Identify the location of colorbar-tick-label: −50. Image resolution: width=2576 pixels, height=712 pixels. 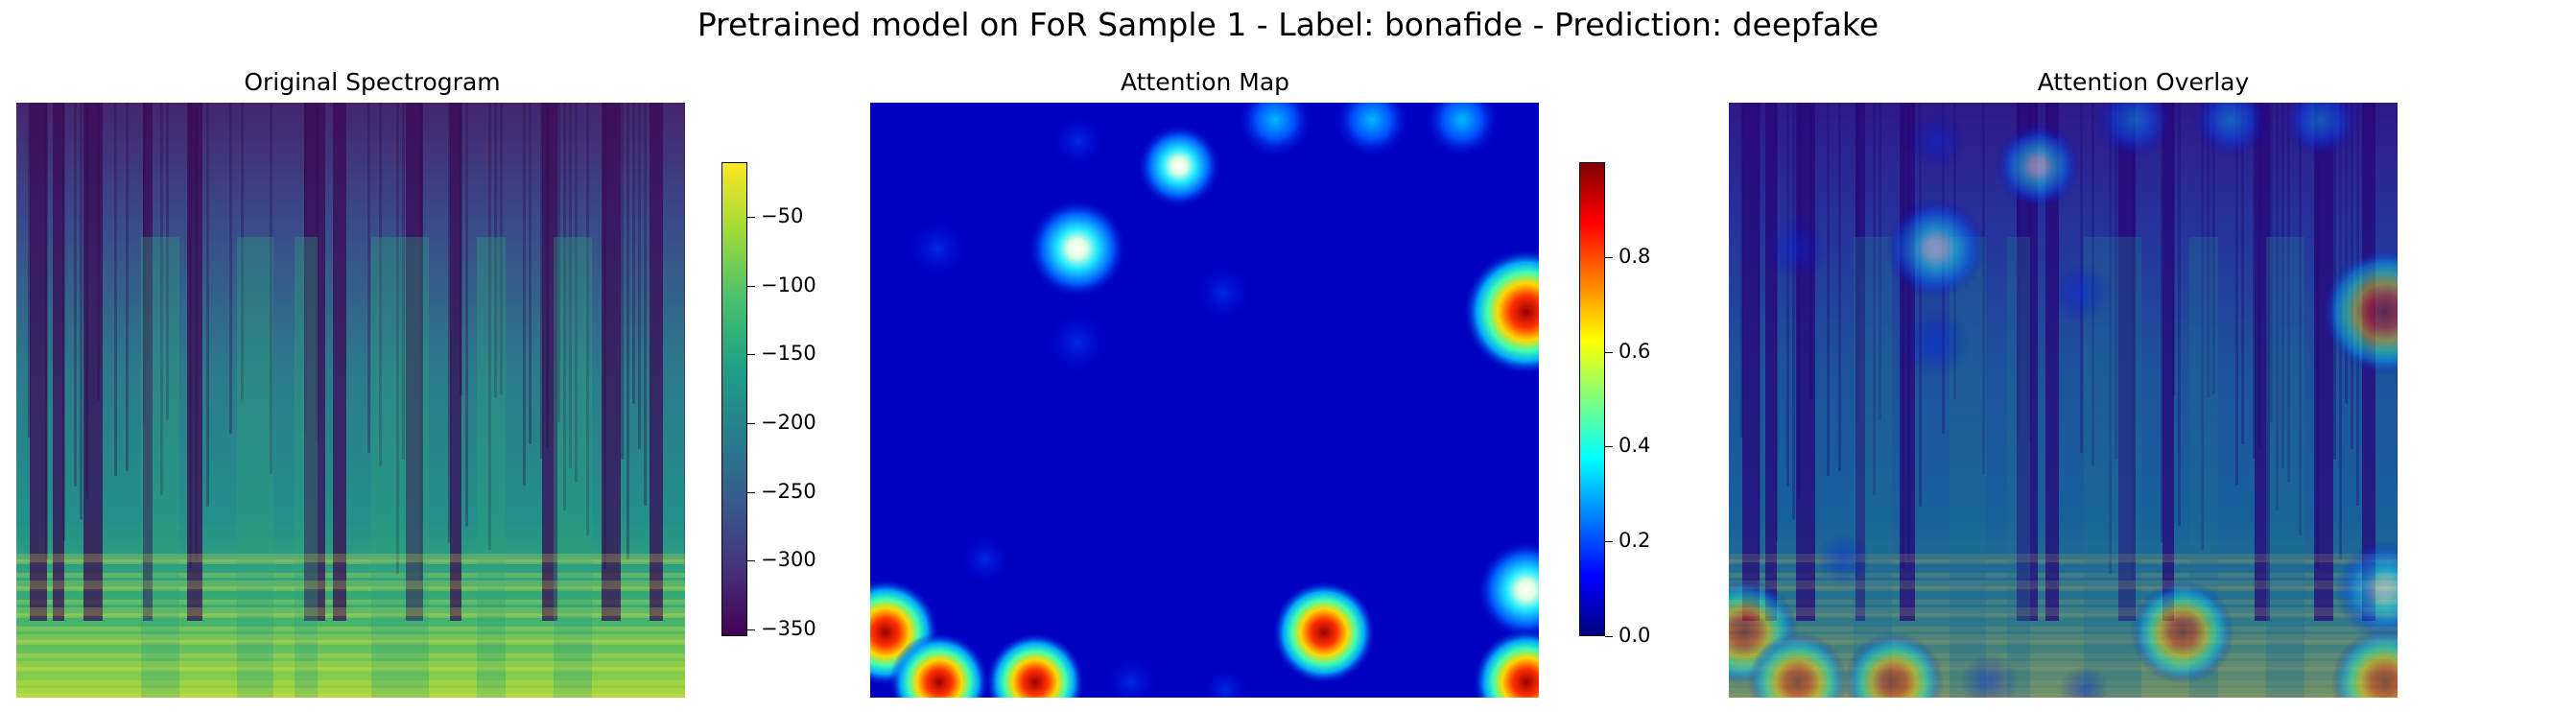
(783, 216).